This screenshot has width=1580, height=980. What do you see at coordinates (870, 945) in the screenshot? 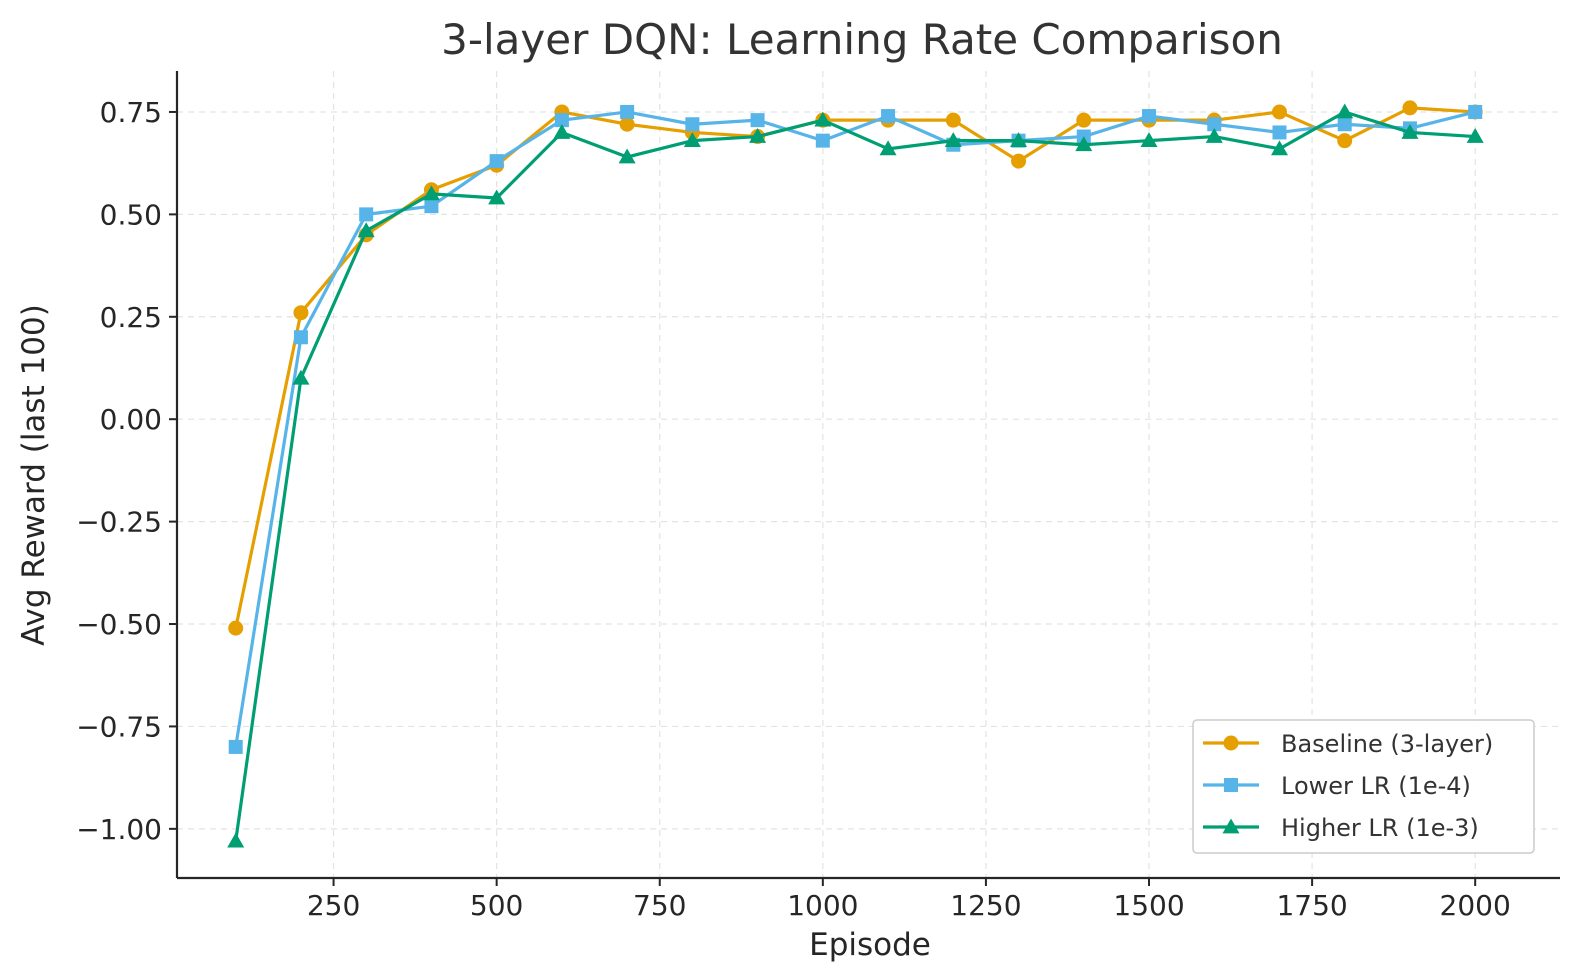
I see `x-axis-label: Episode` at bounding box center [870, 945].